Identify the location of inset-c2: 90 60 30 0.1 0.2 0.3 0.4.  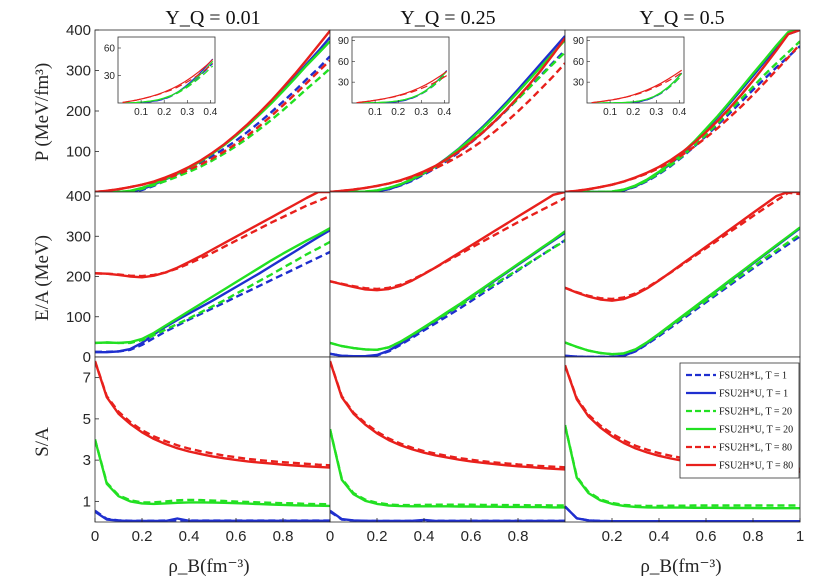
(395, 77).